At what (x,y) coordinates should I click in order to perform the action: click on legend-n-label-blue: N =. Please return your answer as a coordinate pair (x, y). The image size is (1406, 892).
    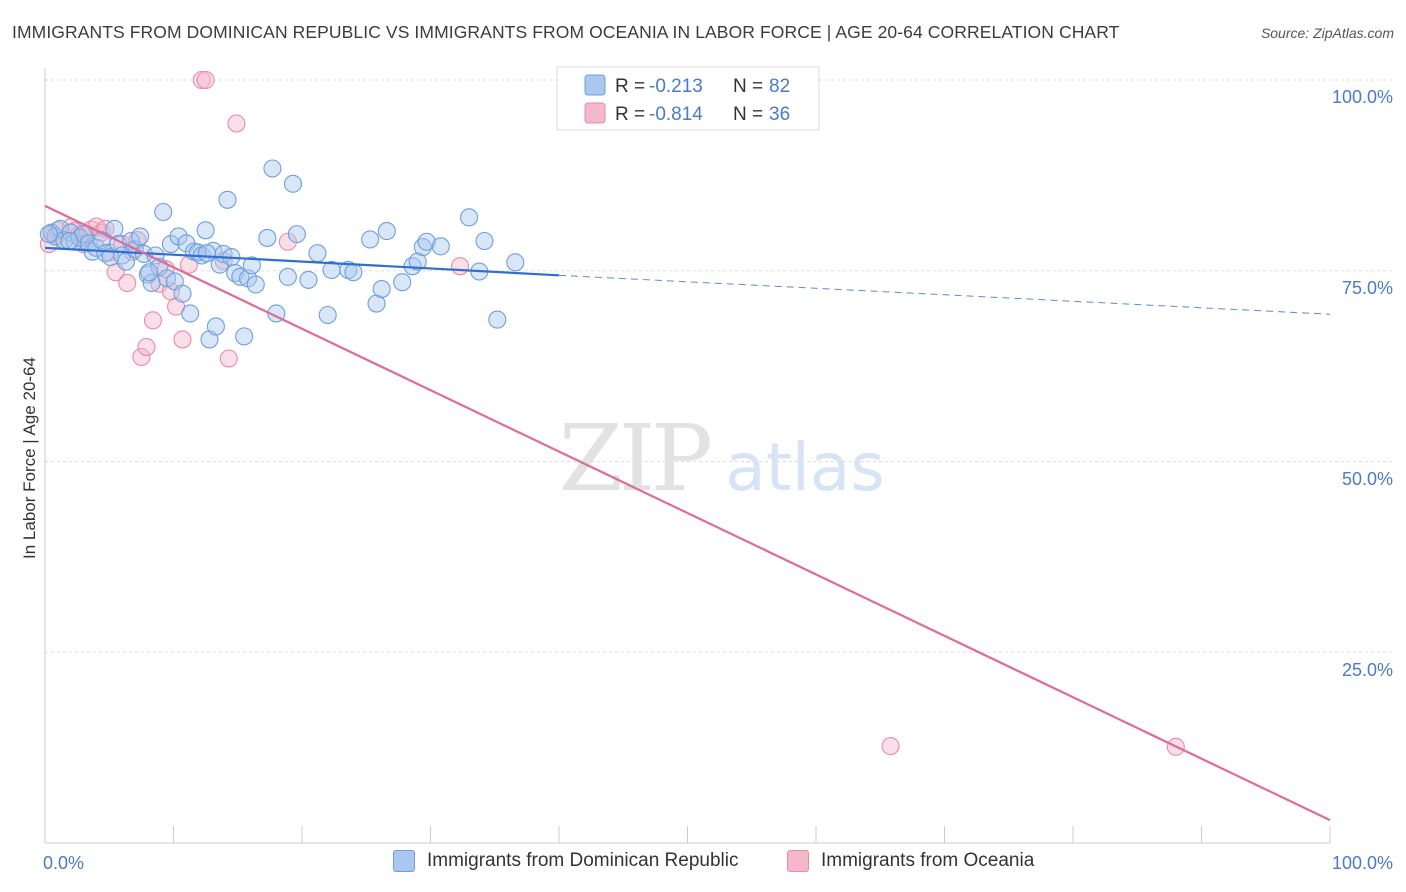
    Looking at the image, I should click on (748, 86).